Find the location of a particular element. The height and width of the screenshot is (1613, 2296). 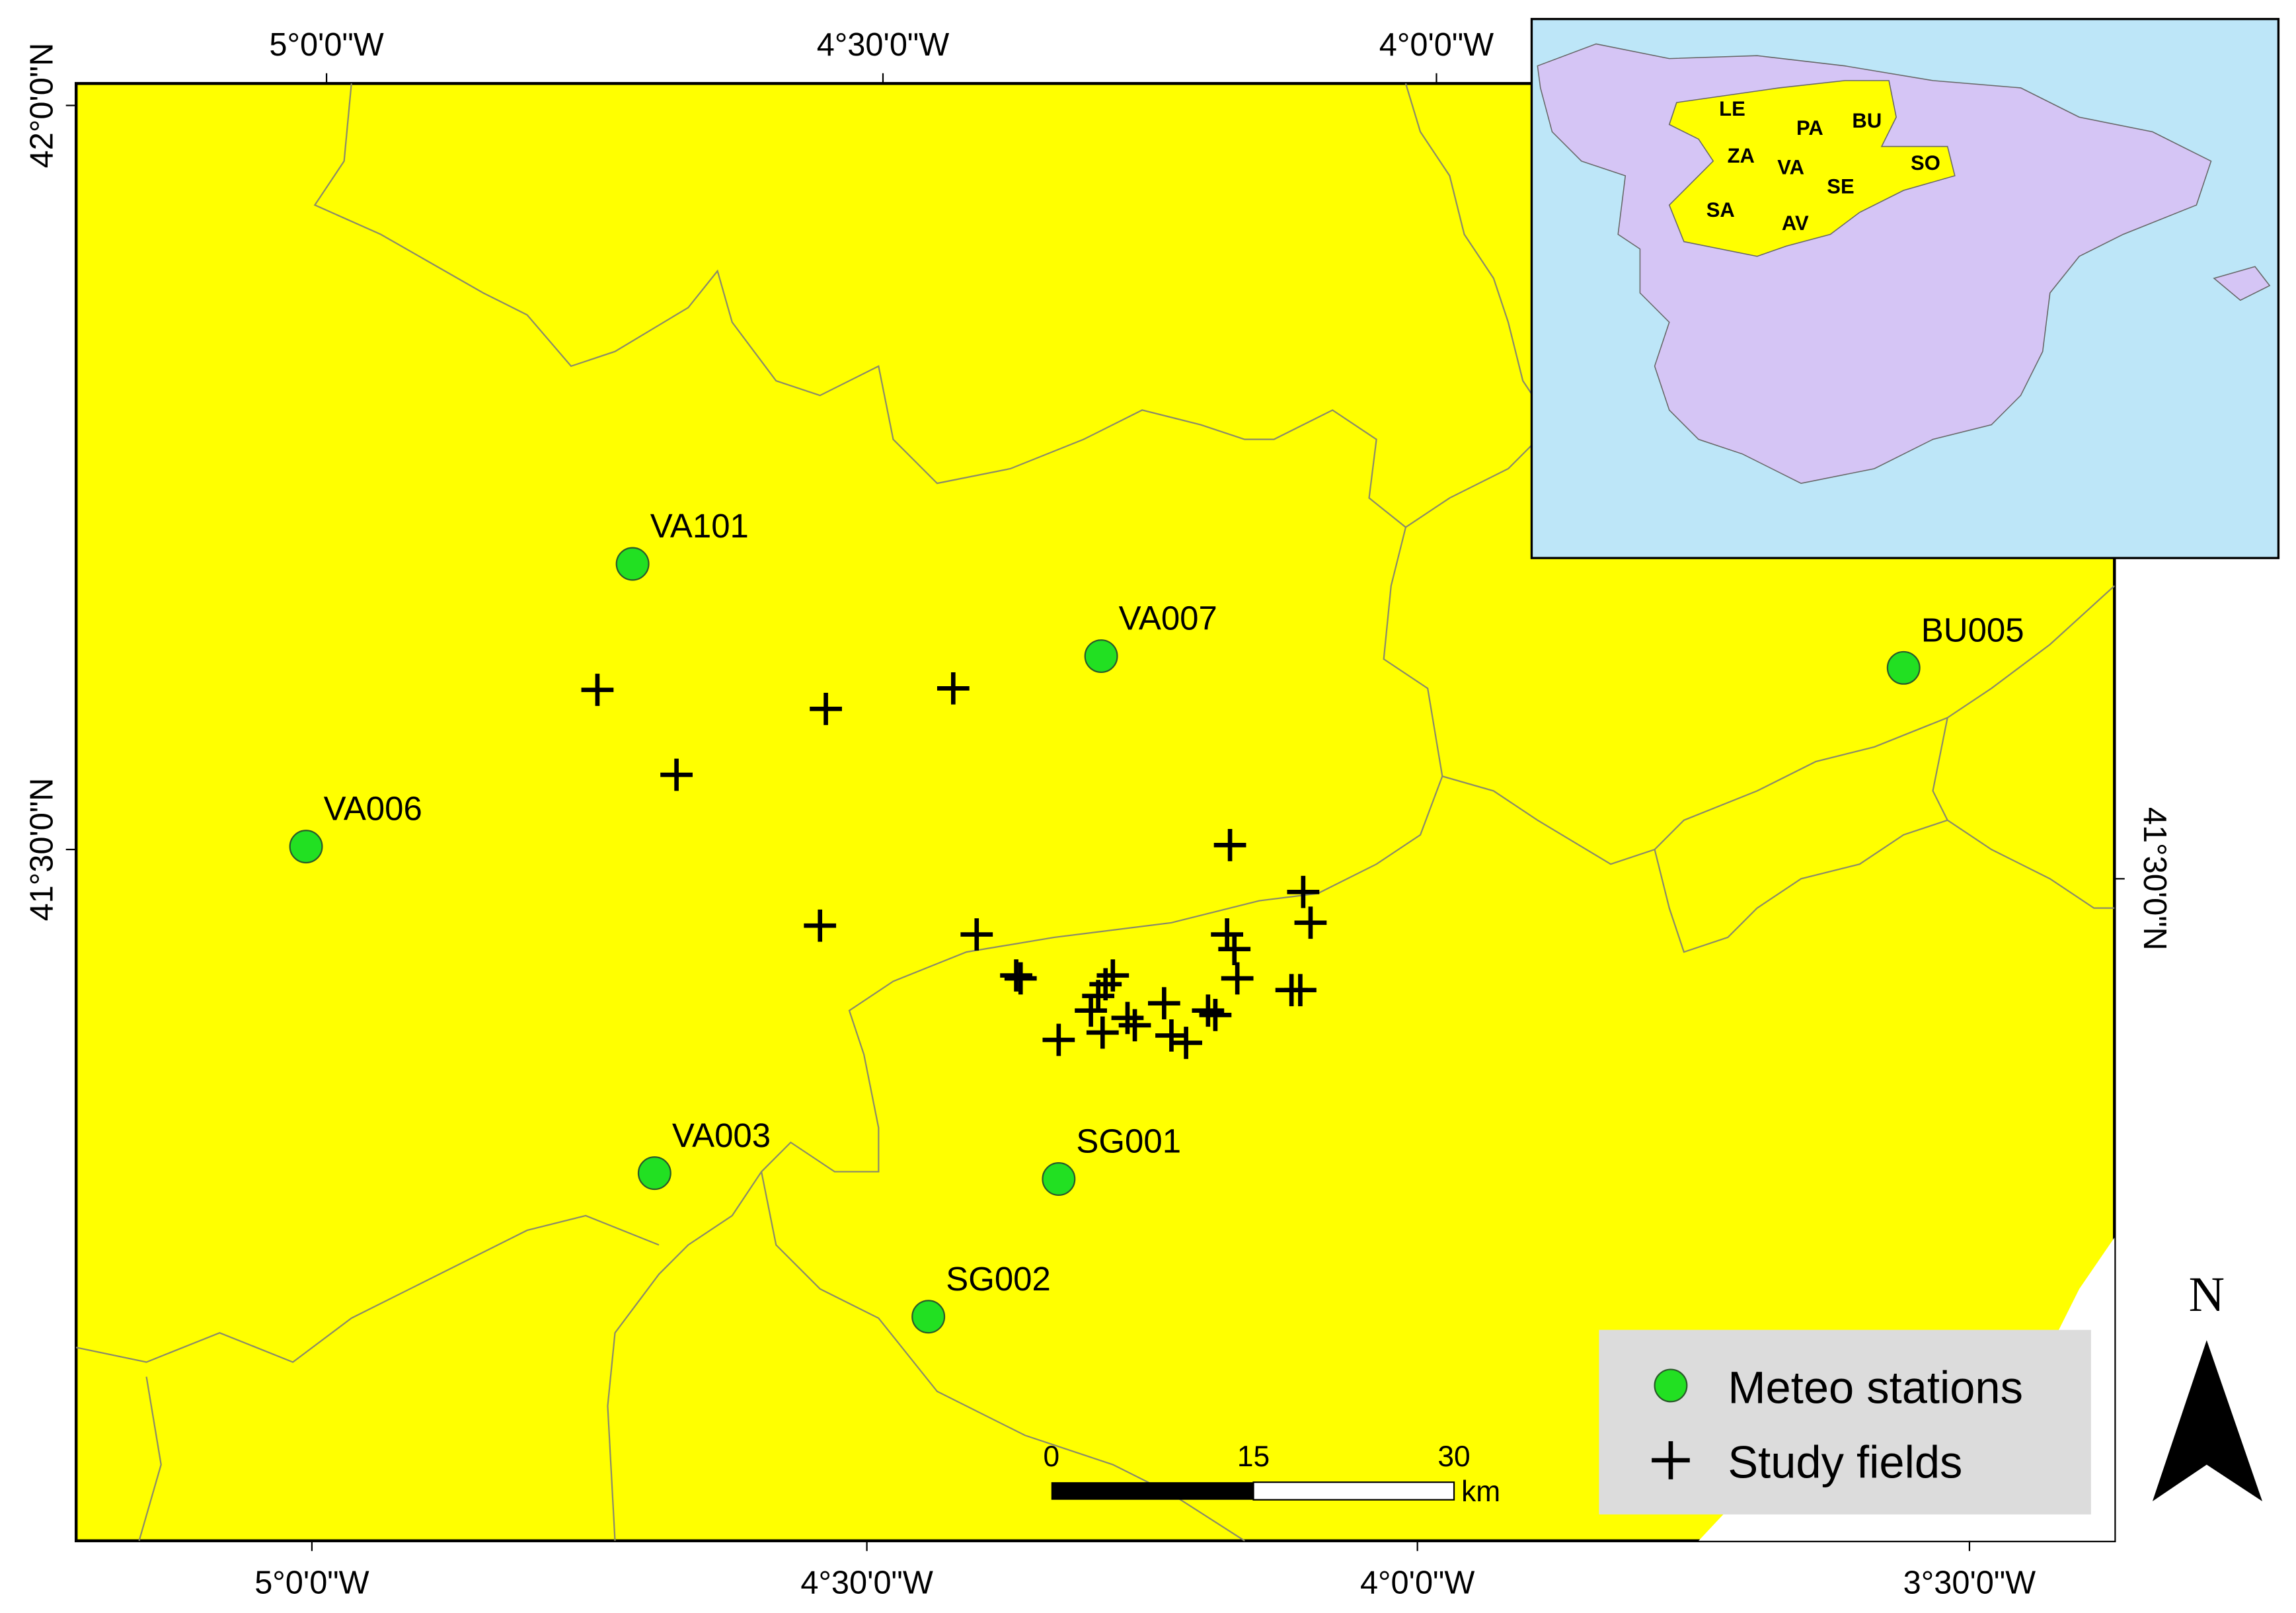

station-label: VA003 is located at coordinates (721, 1135).